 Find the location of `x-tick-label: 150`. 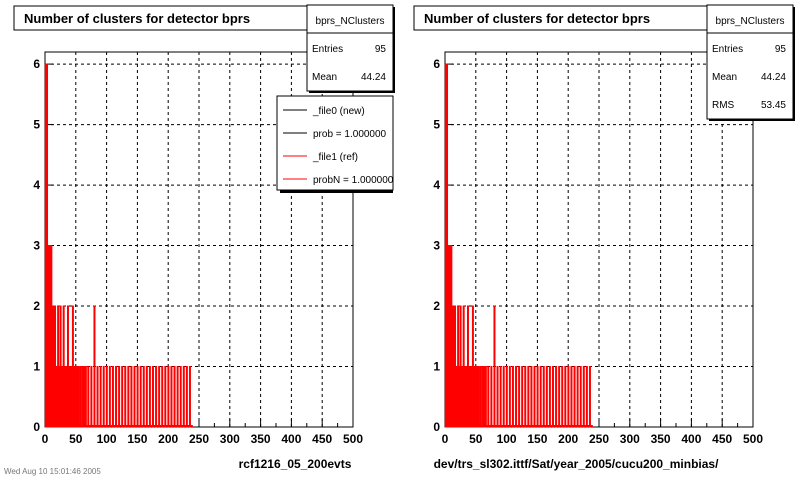

x-tick-label: 150 is located at coordinates (537, 439).